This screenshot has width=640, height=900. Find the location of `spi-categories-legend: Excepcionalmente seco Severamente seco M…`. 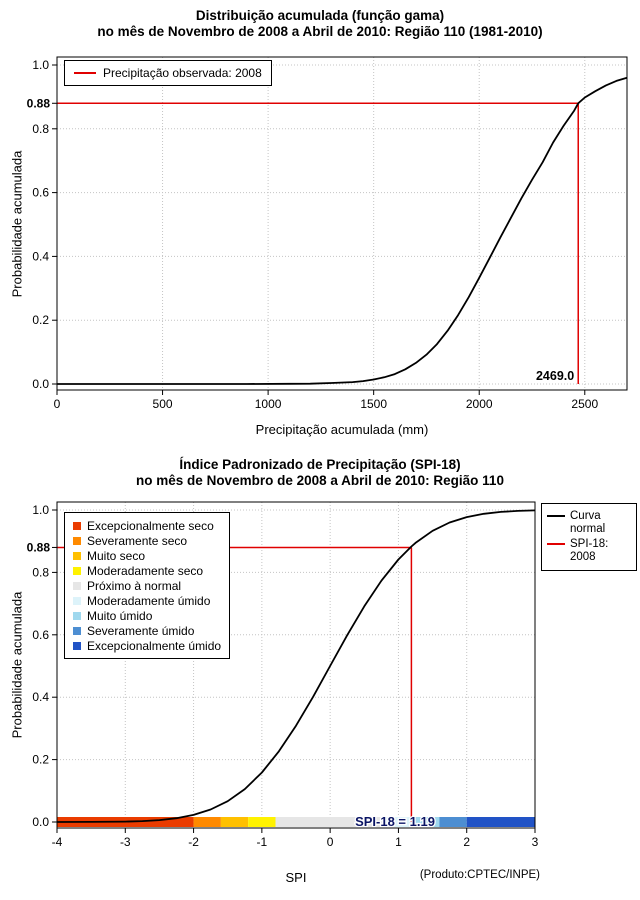

spi-categories-legend: Excepcionalmente seco Severamente seco M… is located at coordinates (147, 585).